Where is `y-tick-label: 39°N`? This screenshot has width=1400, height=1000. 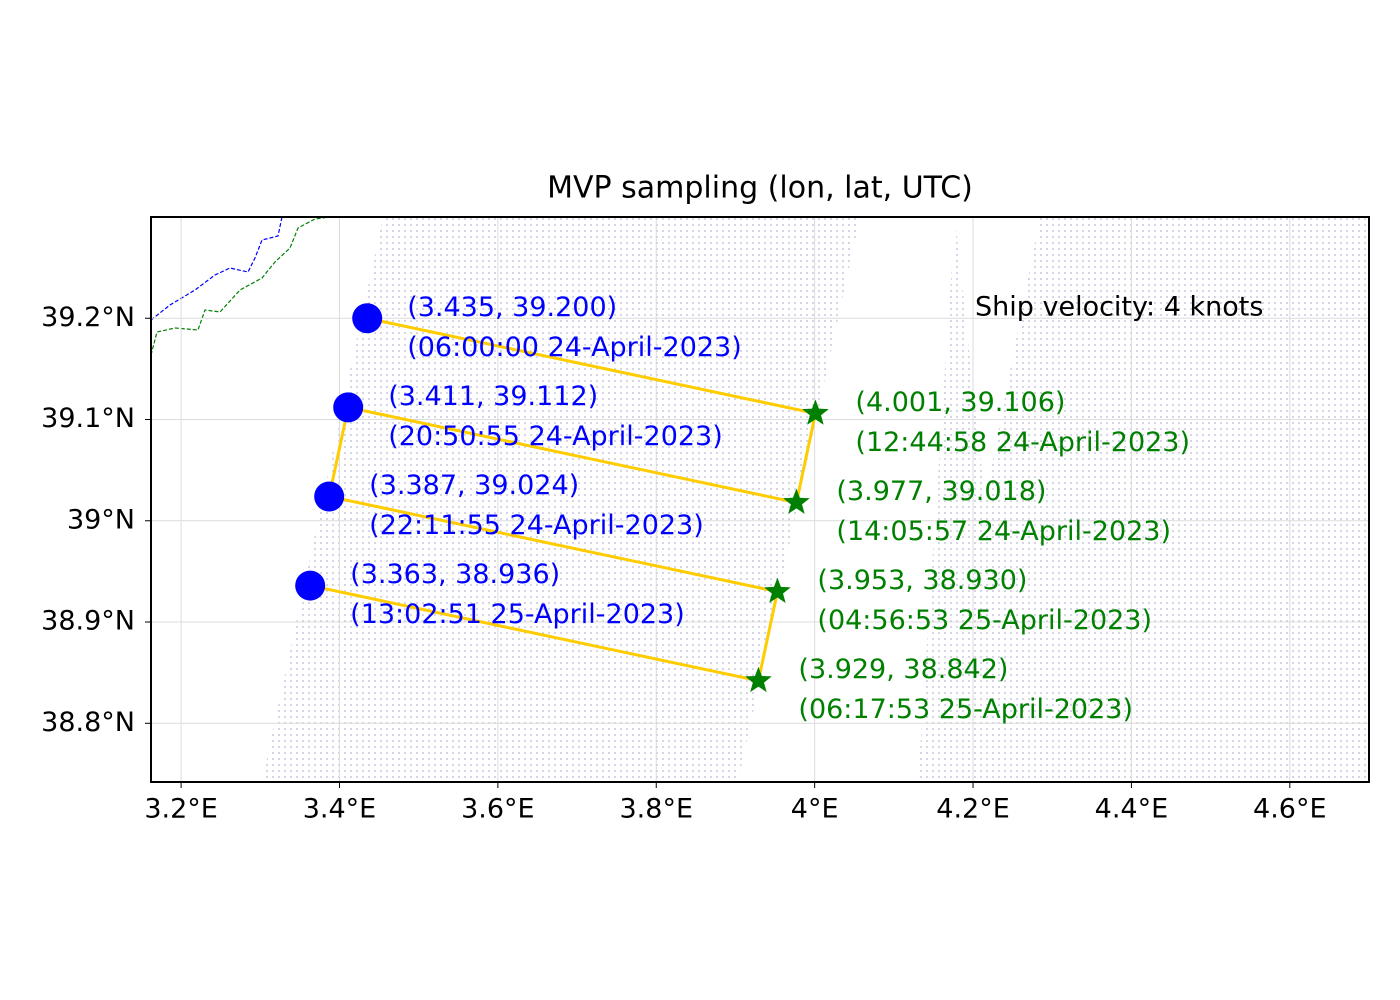 y-tick-label: 39°N is located at coordinates (101, 519).